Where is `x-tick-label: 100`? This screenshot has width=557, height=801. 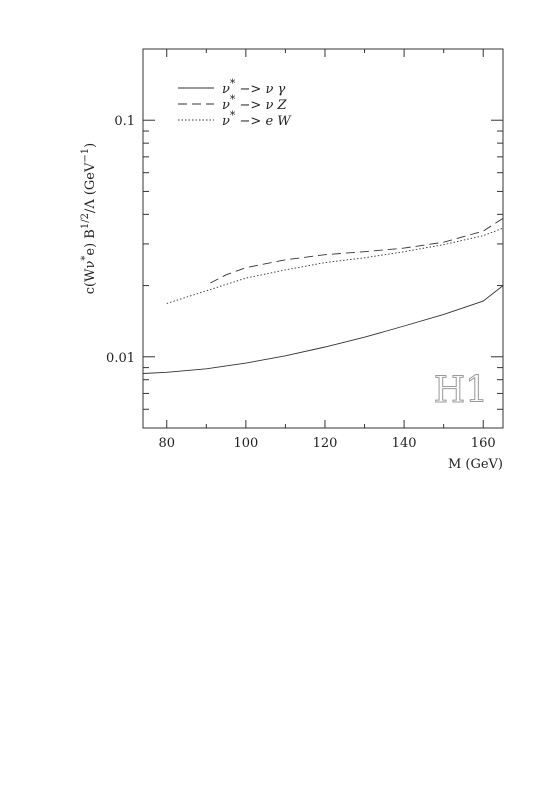 x-tick-label: 100 is located at coordinates (245, 443).